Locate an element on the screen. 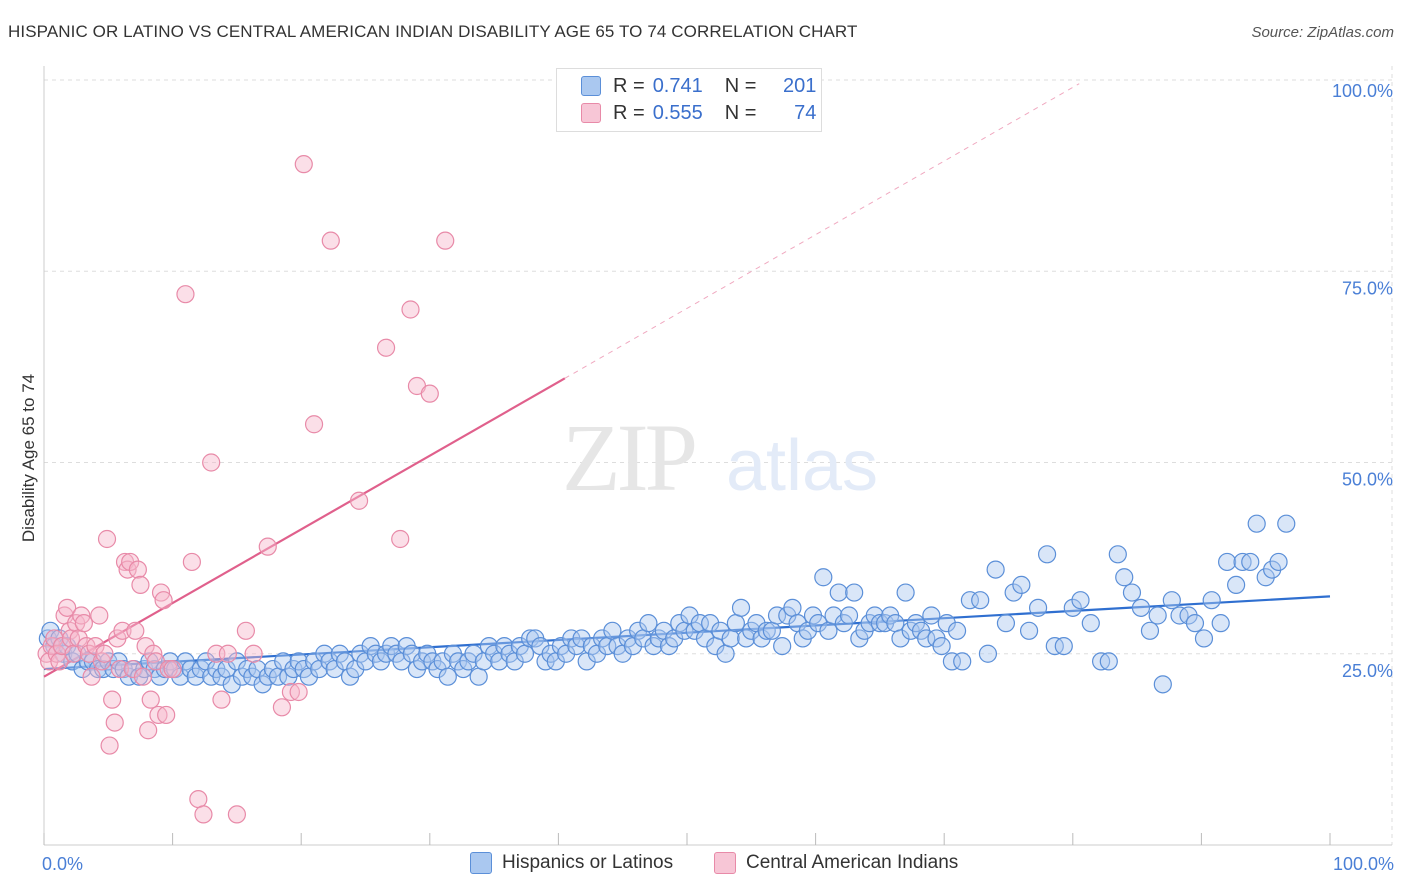 The image size is (1406, 892). series-legend-hispanic: Hispanics or Latinos is located at coordinates (571, 863).